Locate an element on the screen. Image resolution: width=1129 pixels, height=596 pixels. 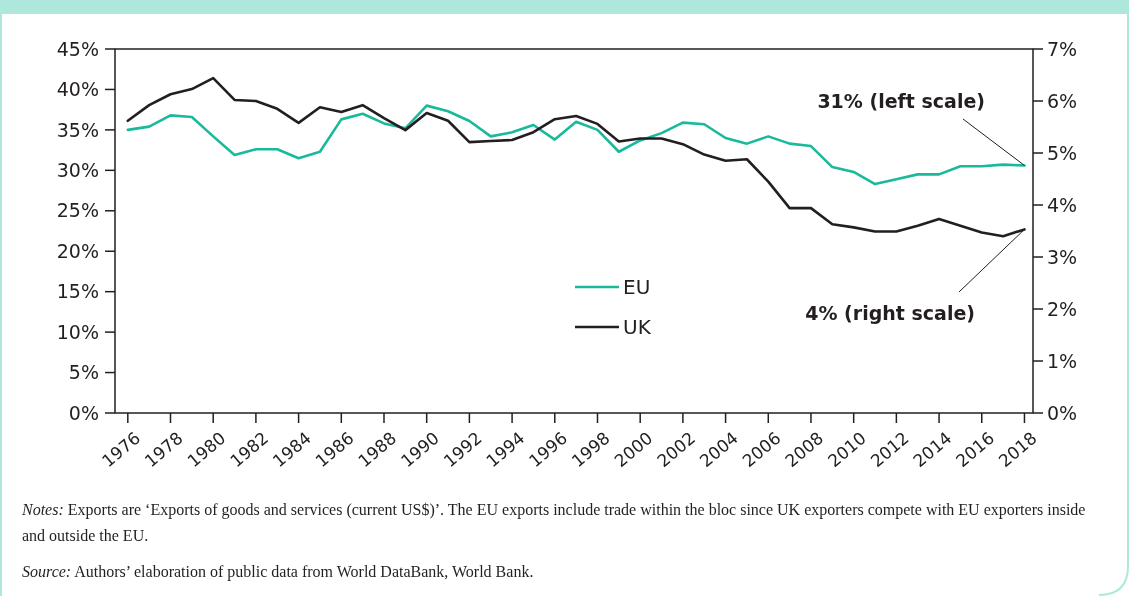
y2-tick-label: 4% is located at coordinates (1062, 204).